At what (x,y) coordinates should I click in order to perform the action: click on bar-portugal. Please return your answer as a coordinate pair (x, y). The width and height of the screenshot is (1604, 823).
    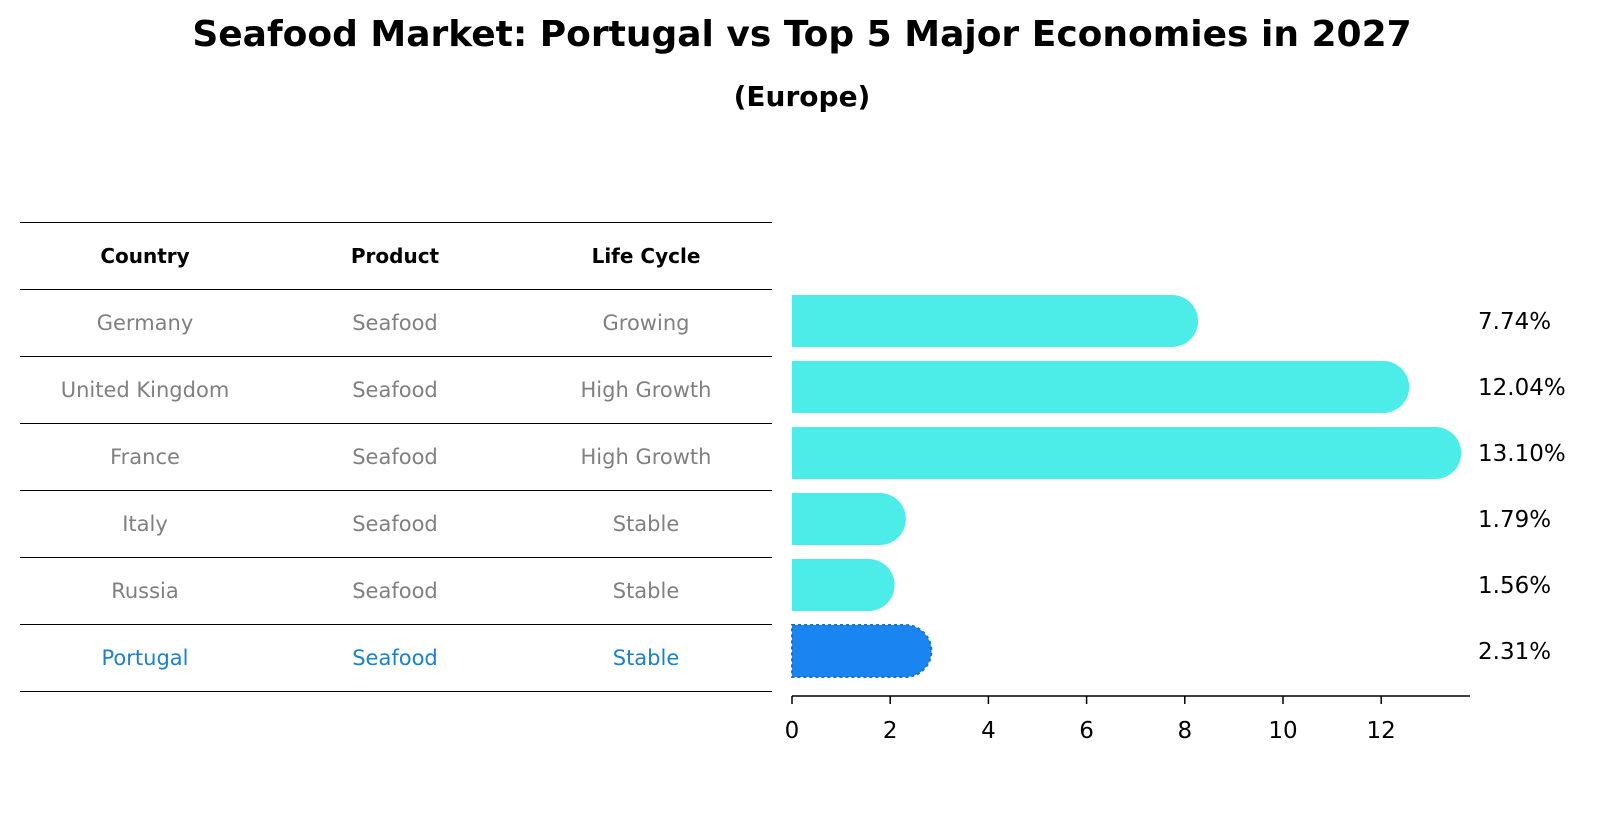
    Looking at the image, I should click on (862, 651).